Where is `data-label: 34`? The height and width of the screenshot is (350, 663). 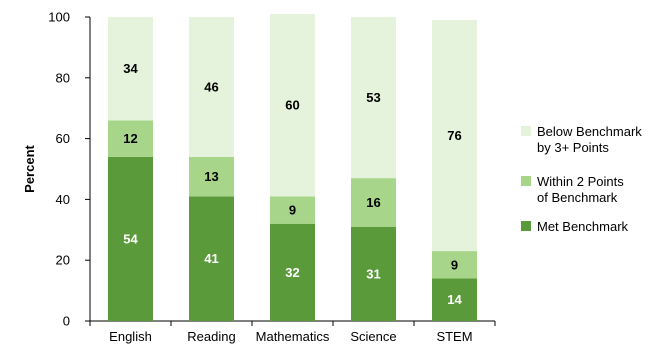 data-label: 34 is located at coordinates (130, 68).